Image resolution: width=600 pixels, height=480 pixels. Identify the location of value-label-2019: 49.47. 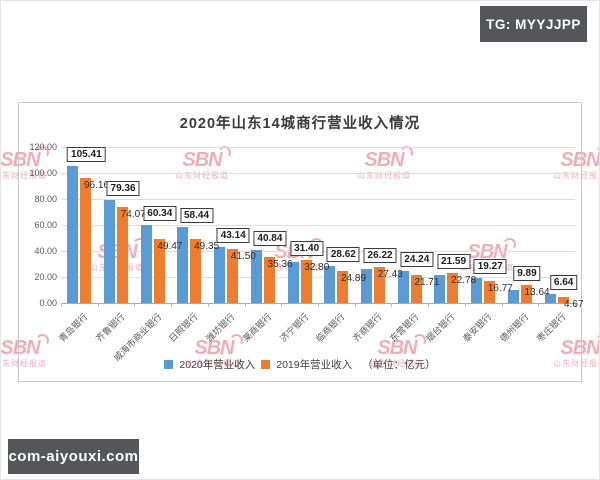
(170, 246).